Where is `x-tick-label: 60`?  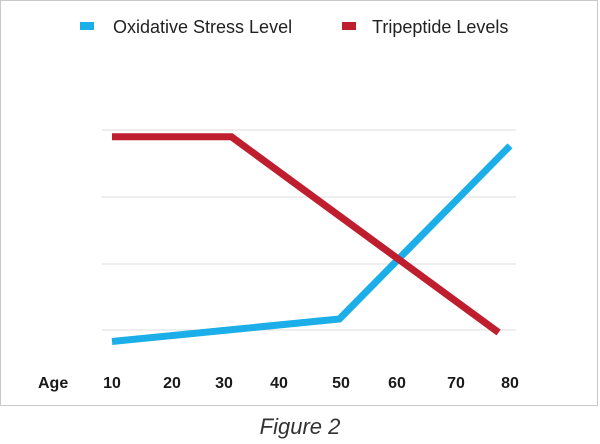
x-tick-label: 60 is located at coordinates (397, 383).